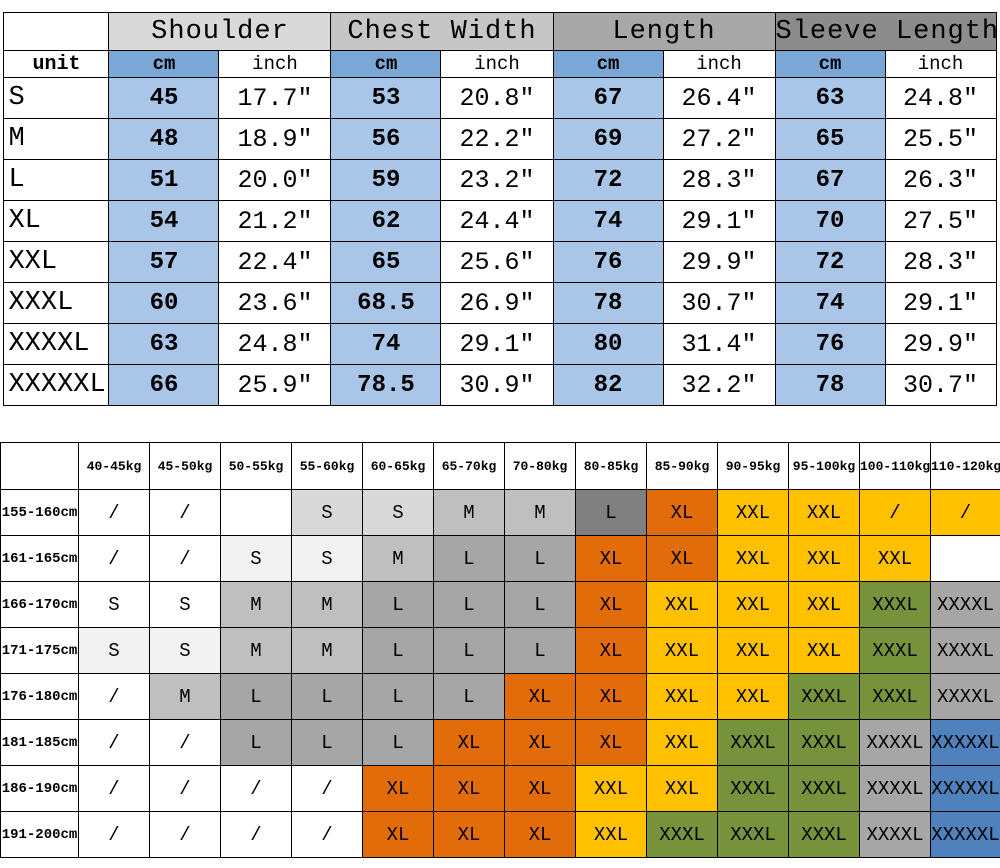 The image size is (1000, 868). I want to click on recommended-size-cell, so click(965, 559).